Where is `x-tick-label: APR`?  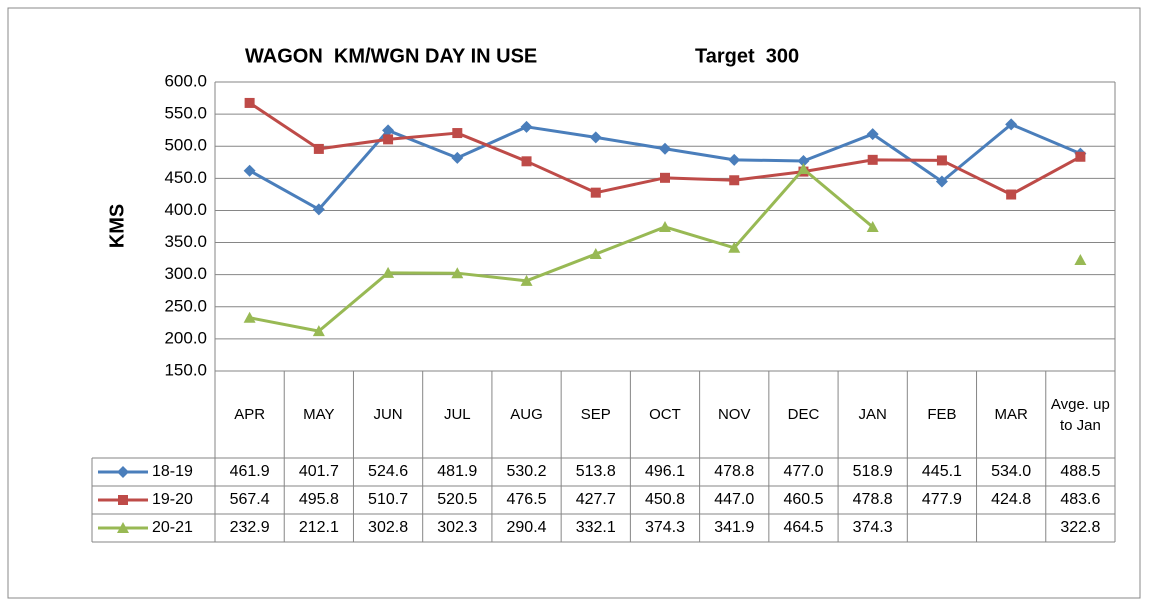
x-tick-label: APR is located at coordinates (250, 414).